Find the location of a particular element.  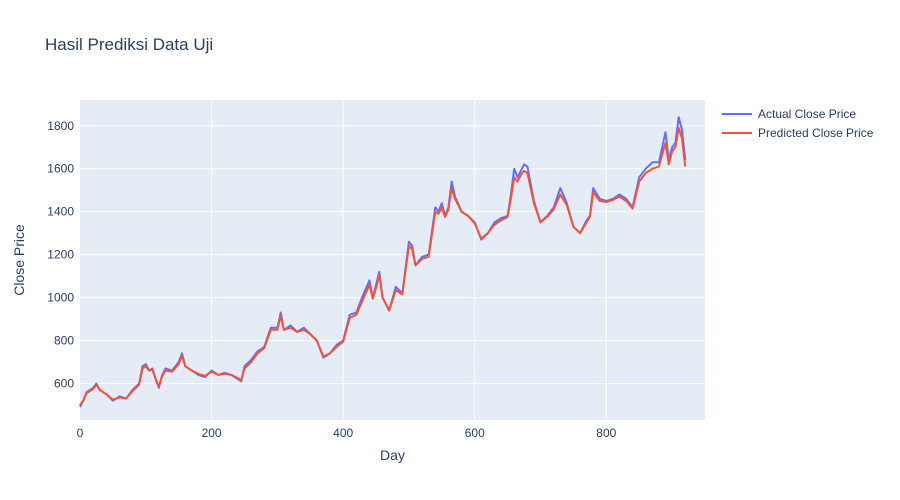

legend-label: Actual Close Price is located at coordinates (807, 114).